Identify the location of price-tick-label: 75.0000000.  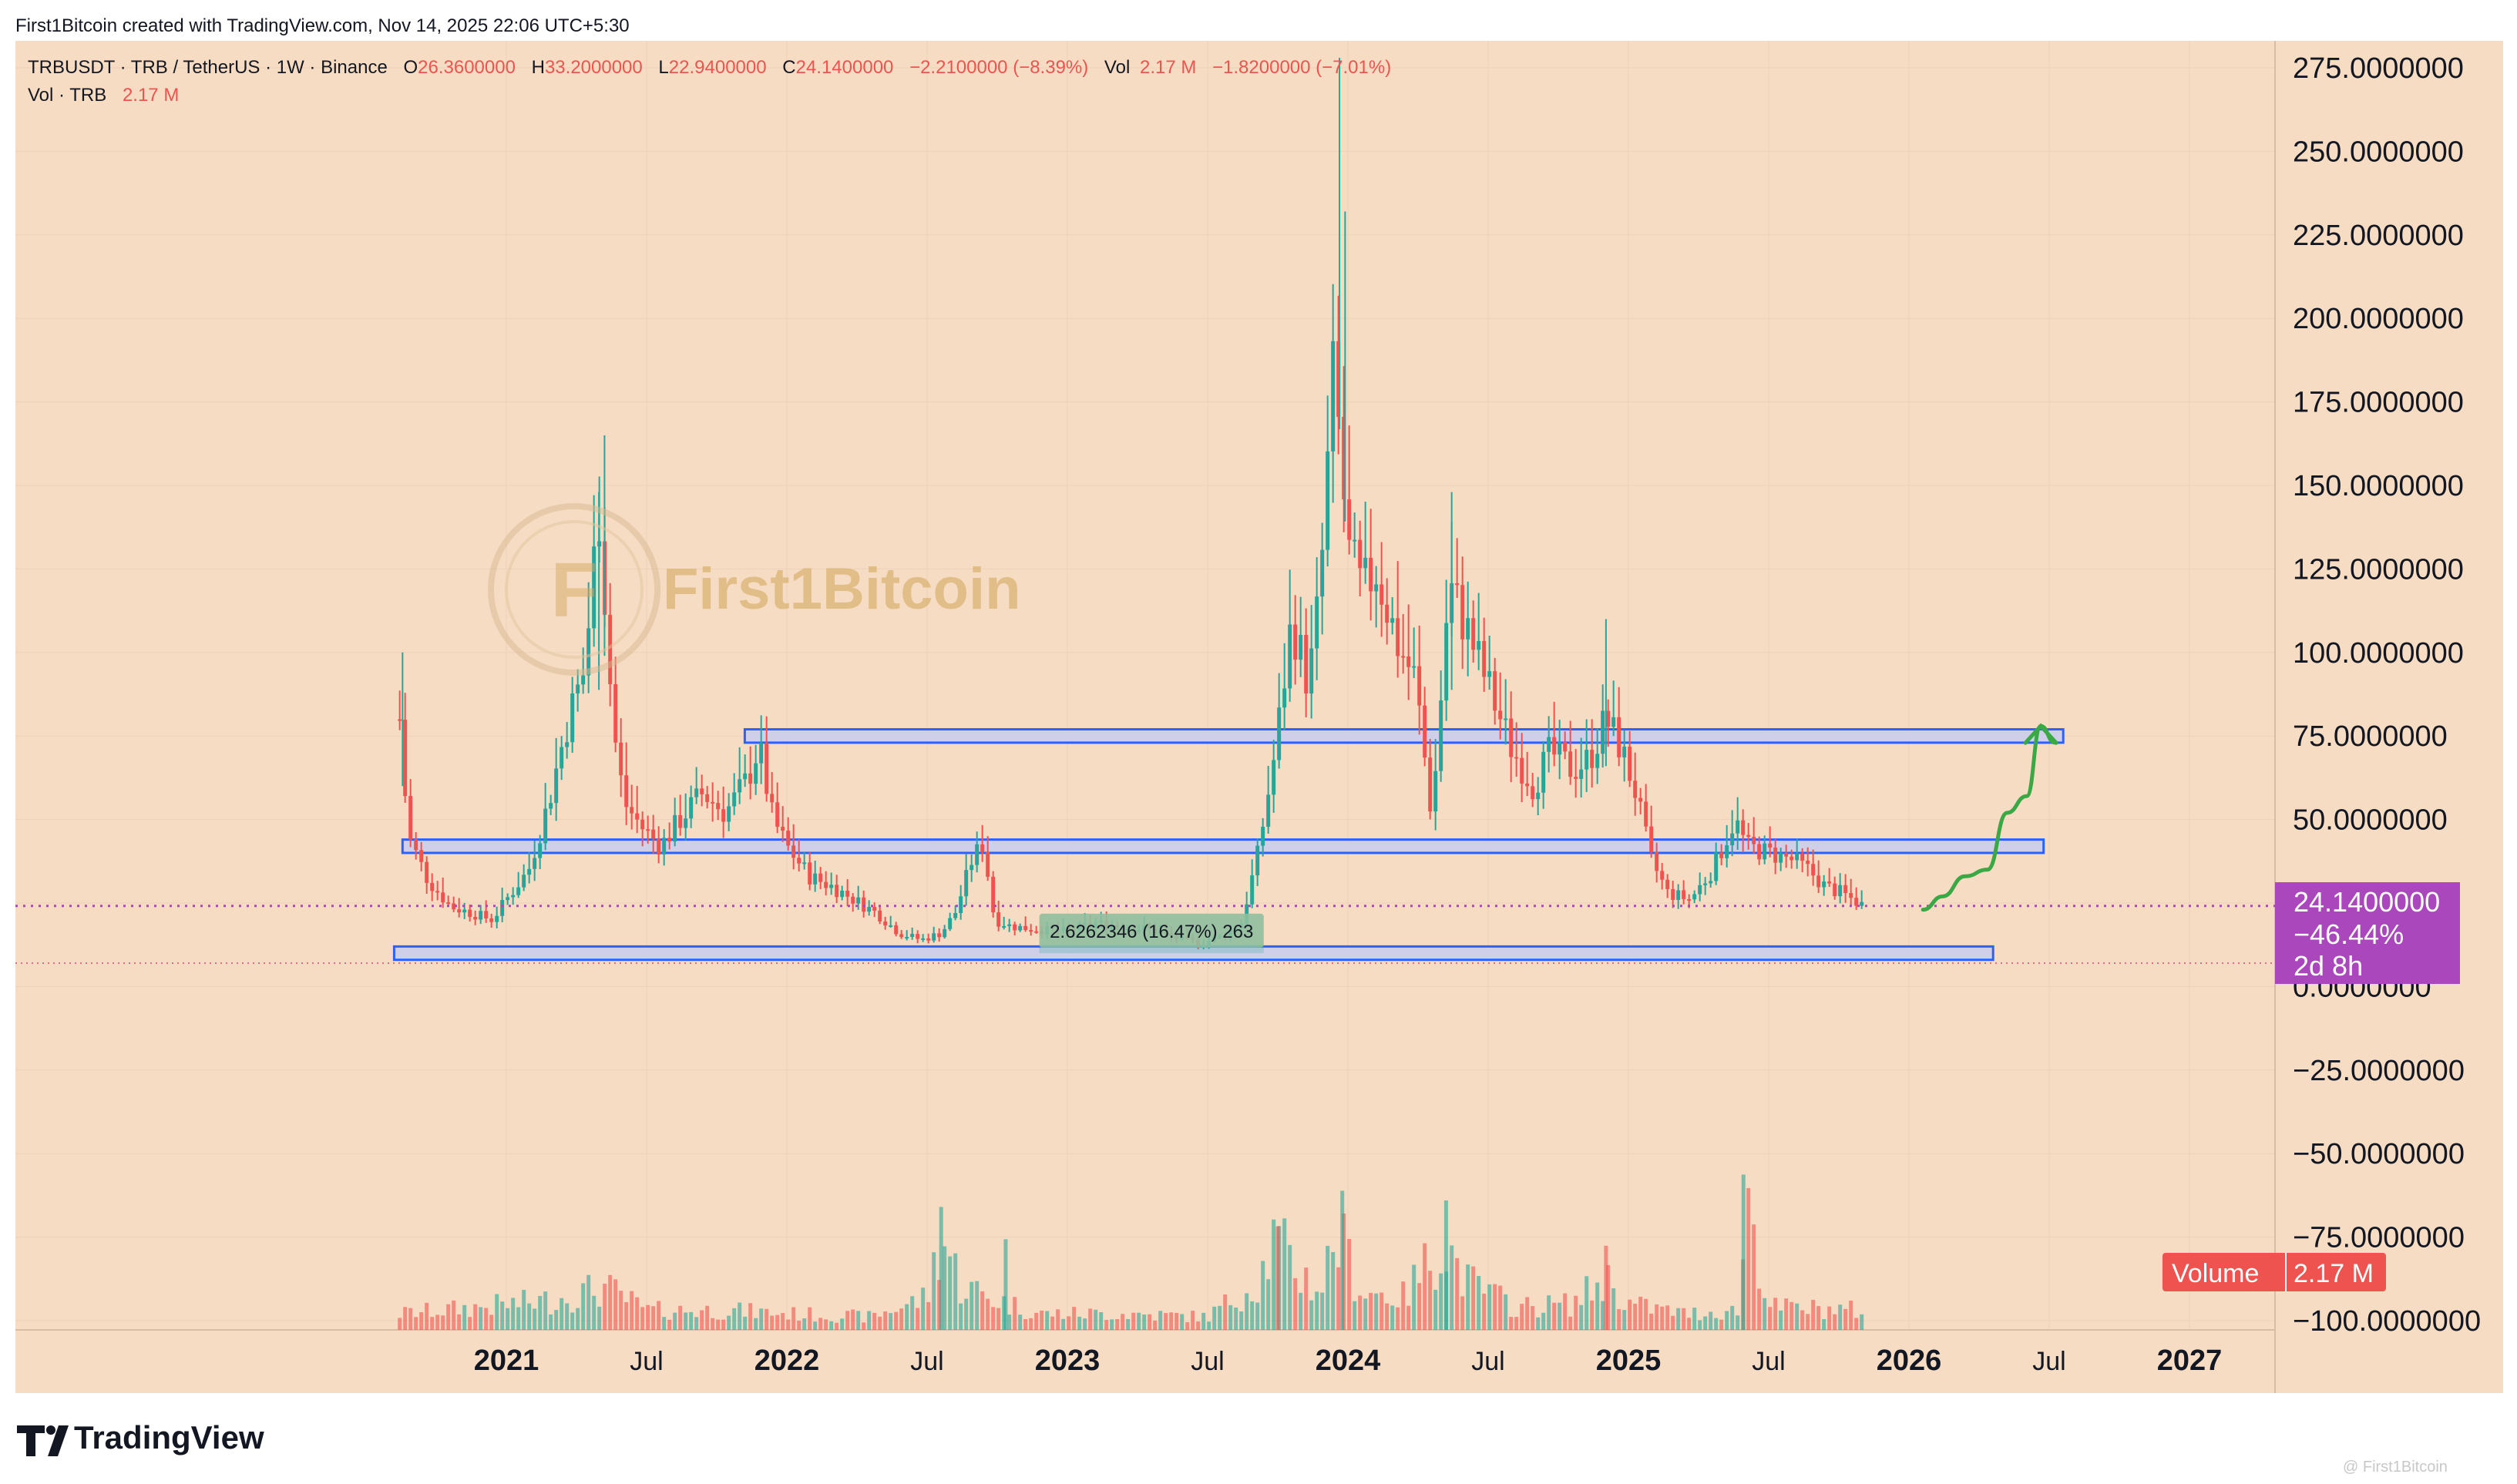
(2370, 736).